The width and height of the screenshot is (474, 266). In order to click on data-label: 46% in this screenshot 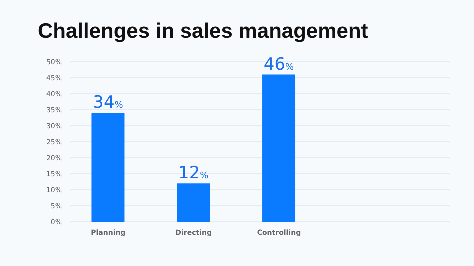, I will do `click(279, 64)`.